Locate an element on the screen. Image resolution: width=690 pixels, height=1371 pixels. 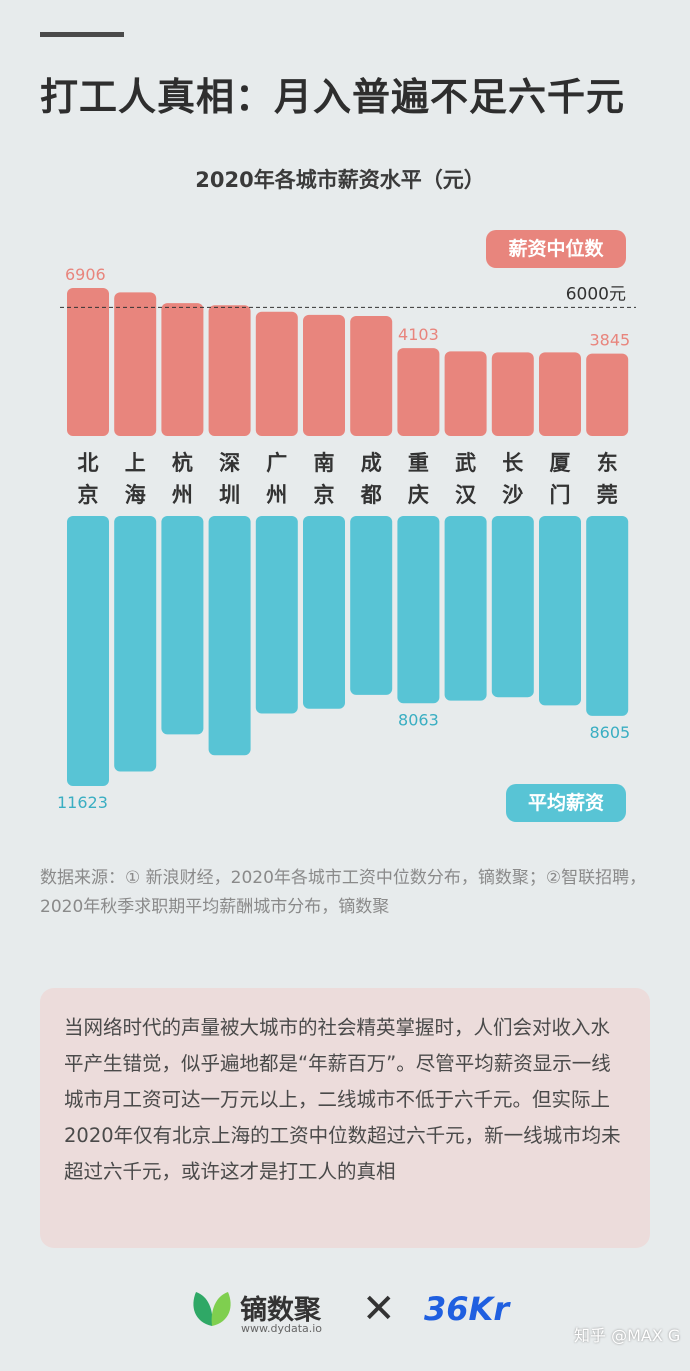
city-label-11-0: 东 is located at coordinates (607, 463).